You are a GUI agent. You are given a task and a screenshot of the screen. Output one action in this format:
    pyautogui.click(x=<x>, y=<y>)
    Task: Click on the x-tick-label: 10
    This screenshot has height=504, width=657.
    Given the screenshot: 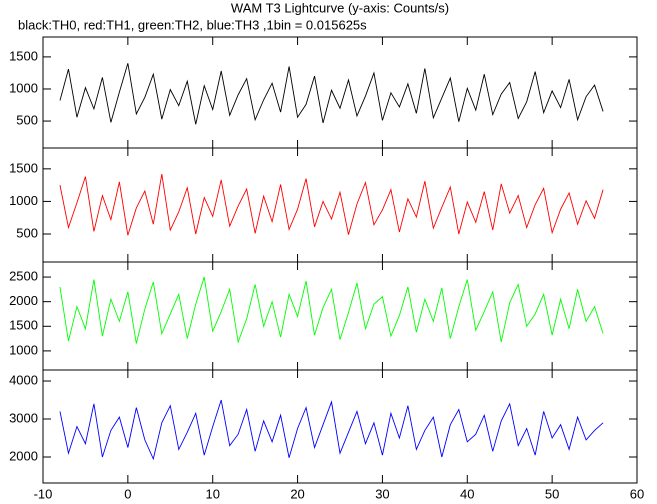 What is the action you would take?
    pyautogui.click(x=212, y=493)
    